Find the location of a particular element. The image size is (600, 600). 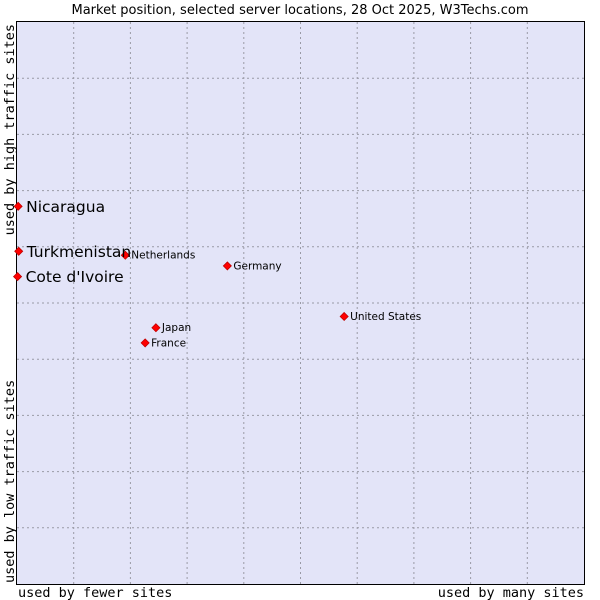

point-label-turkmenistan: Turkmenistan is located at coordinates (79, 252).